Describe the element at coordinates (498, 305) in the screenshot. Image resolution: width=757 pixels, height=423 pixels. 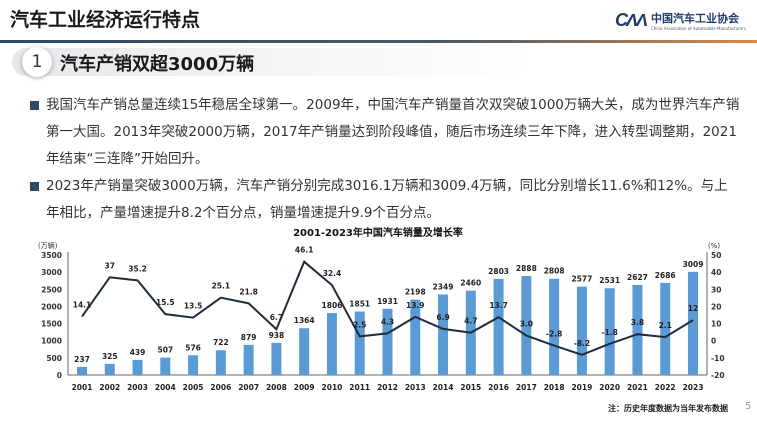
I see `growth-rate-label: 13.7` at that location.